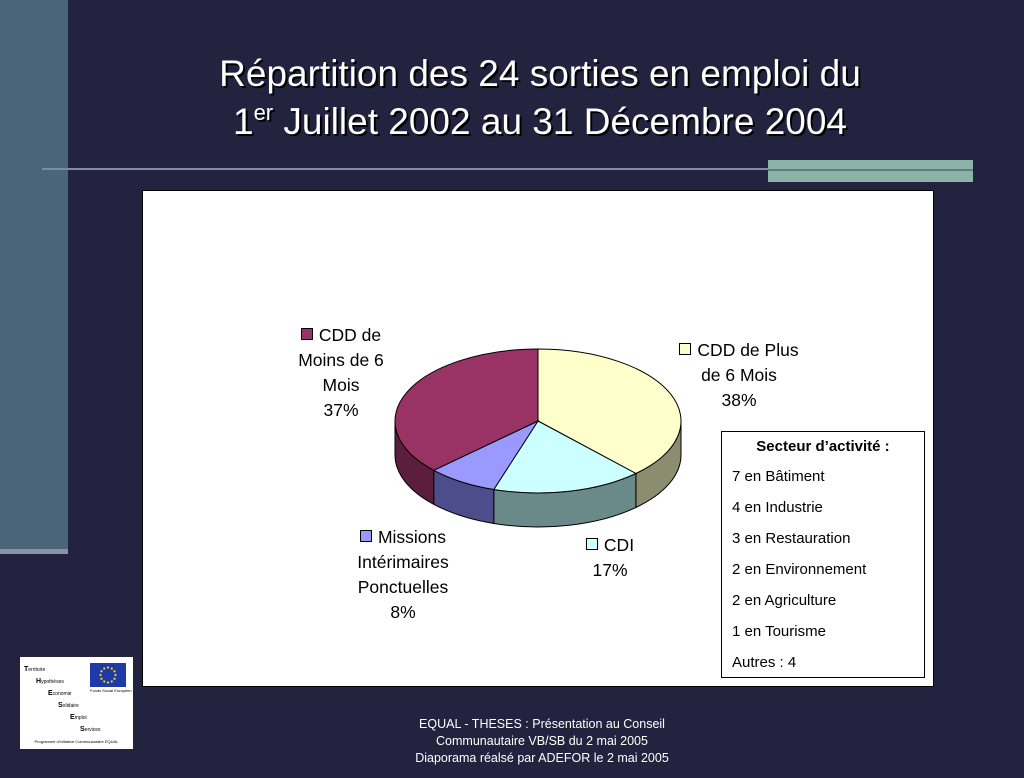 Image resolution: width=1024 pixels, height=778 pixels. Describe the element at coordinates (591, 544) in the screenshot. I see `legend-swatch-cdi` at that location.